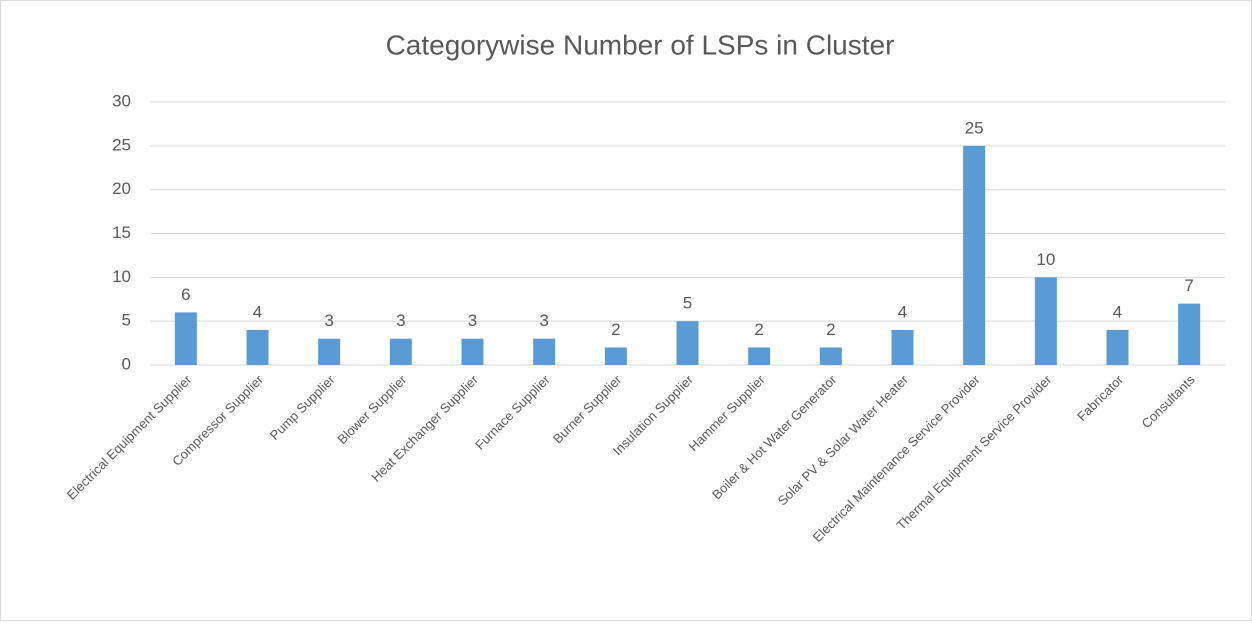  Describe the element at coordinates (974, 127) in the screenshot. I see `data-label: 25` at that location.